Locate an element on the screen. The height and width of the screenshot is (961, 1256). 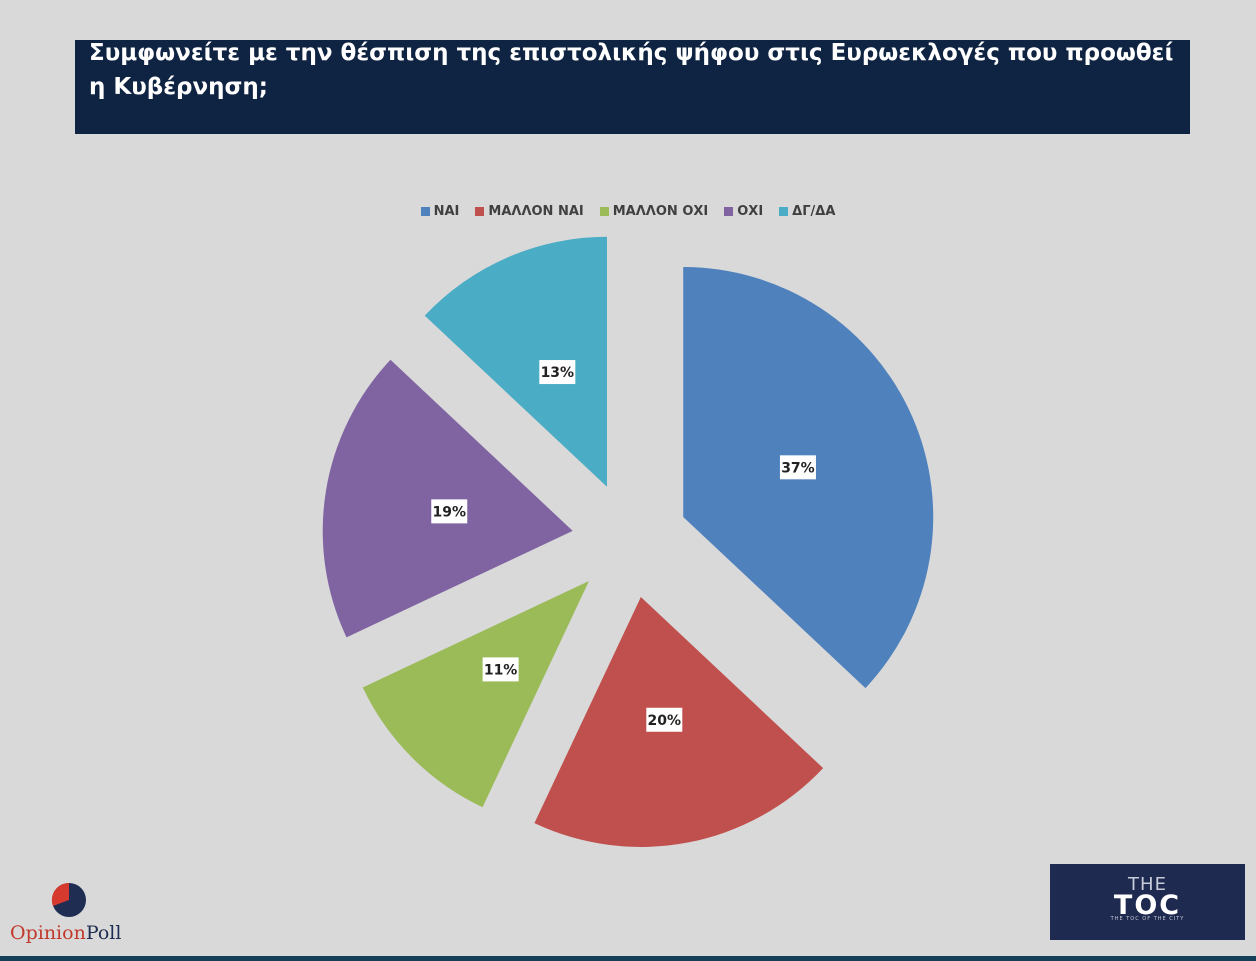
opinionpoll-logo: OpinionPoll is located at coordinates (70, 915).